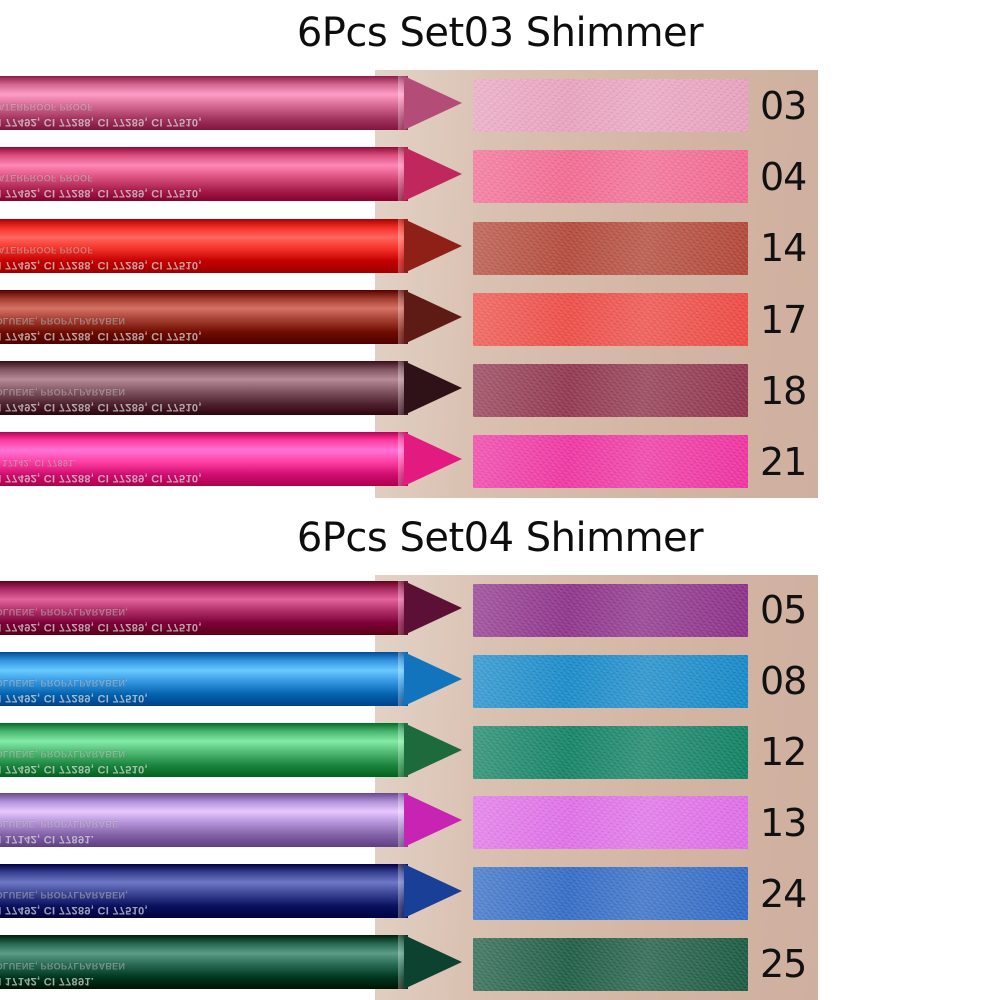  I want to click on swatch-row: 08, so click(596, 681).